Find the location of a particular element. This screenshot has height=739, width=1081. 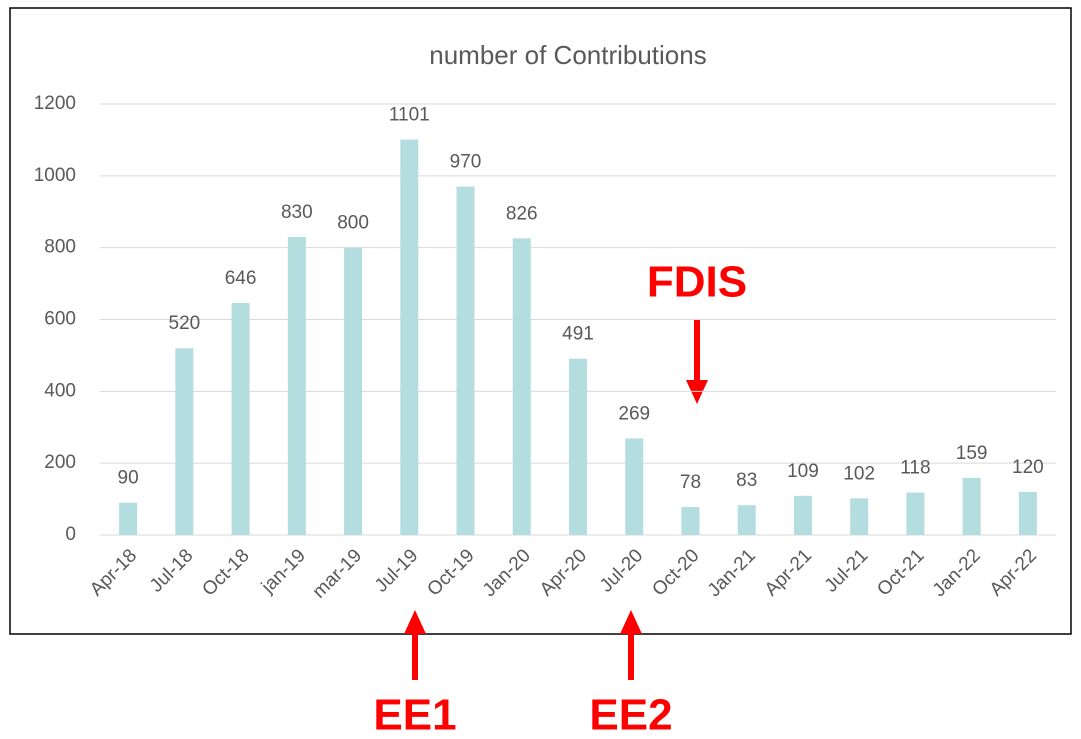

data-label: 120 is located at coordinates (1028, 467).